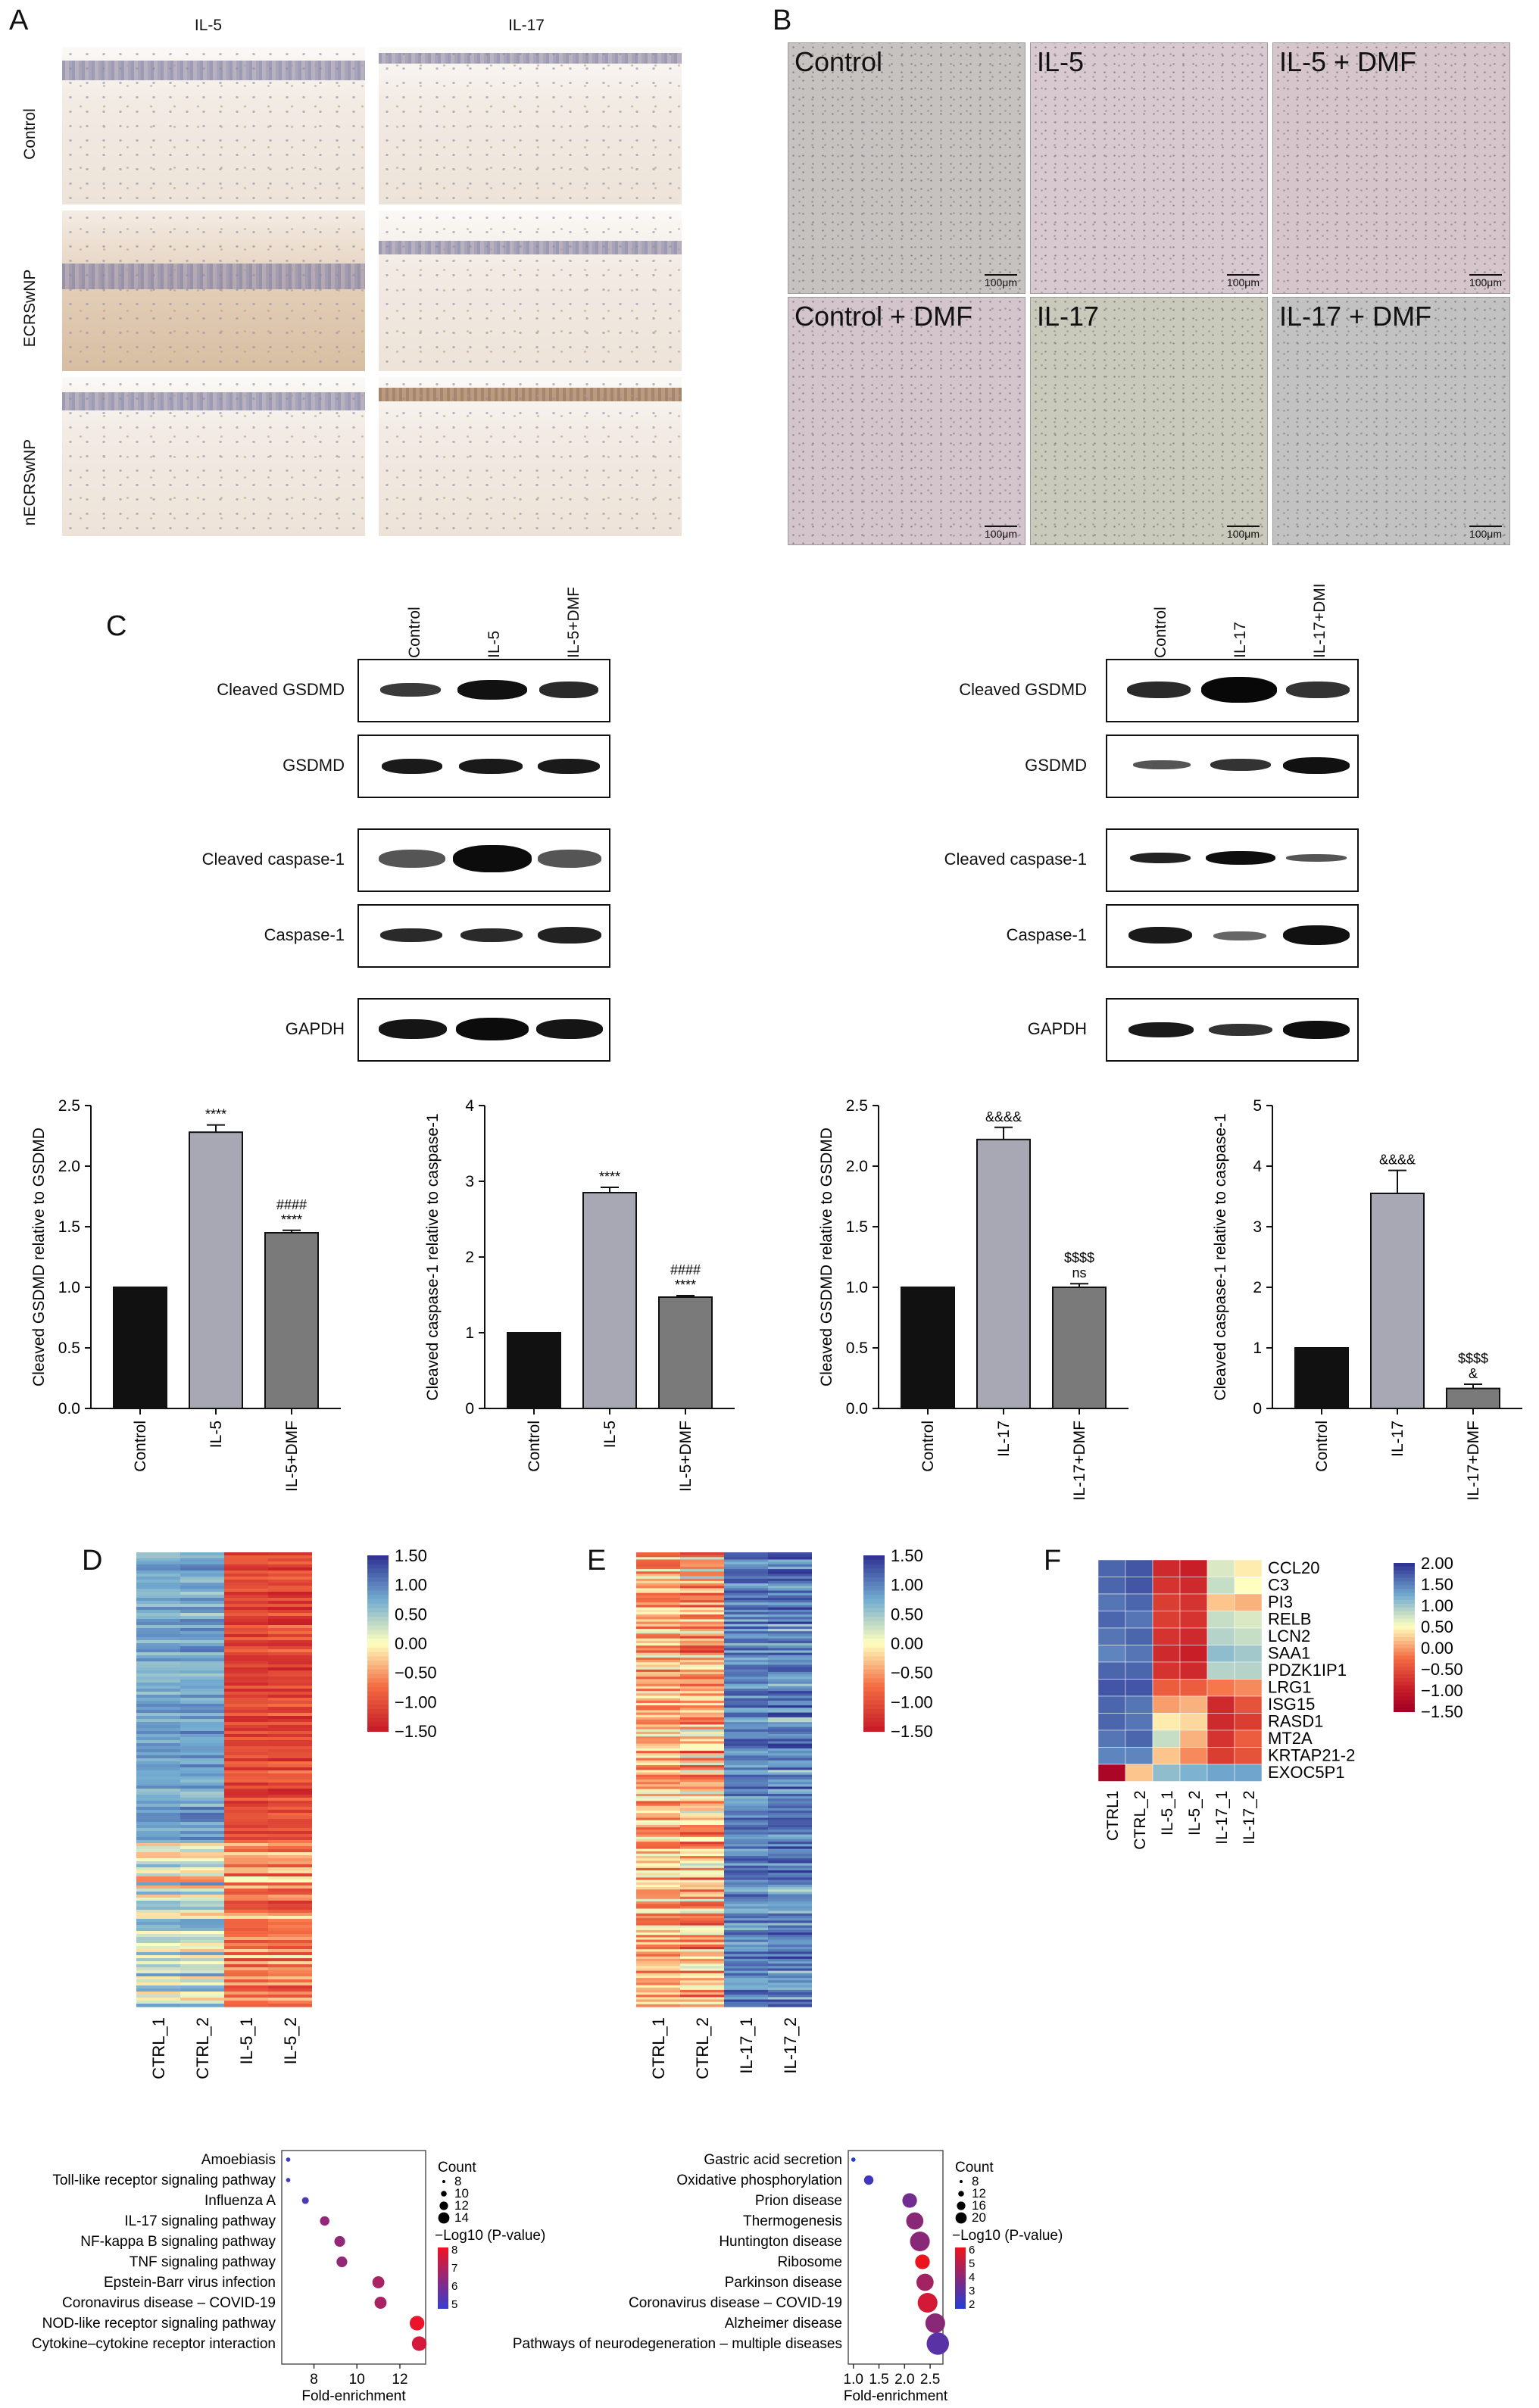  I want to click on heatmap-e-colorbar-label: 0.50, so click(907, 1614).